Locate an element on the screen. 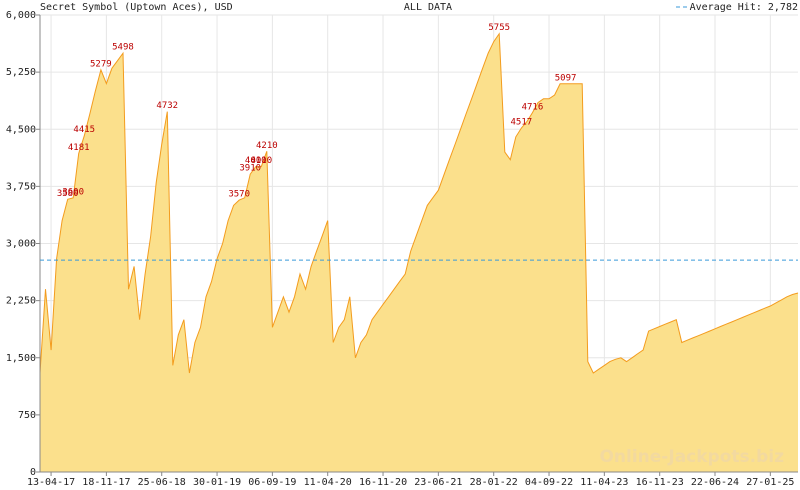 This screenshot has width=800, height=490. y-tick-label: 3,750 is located at coordinates (21, 186).